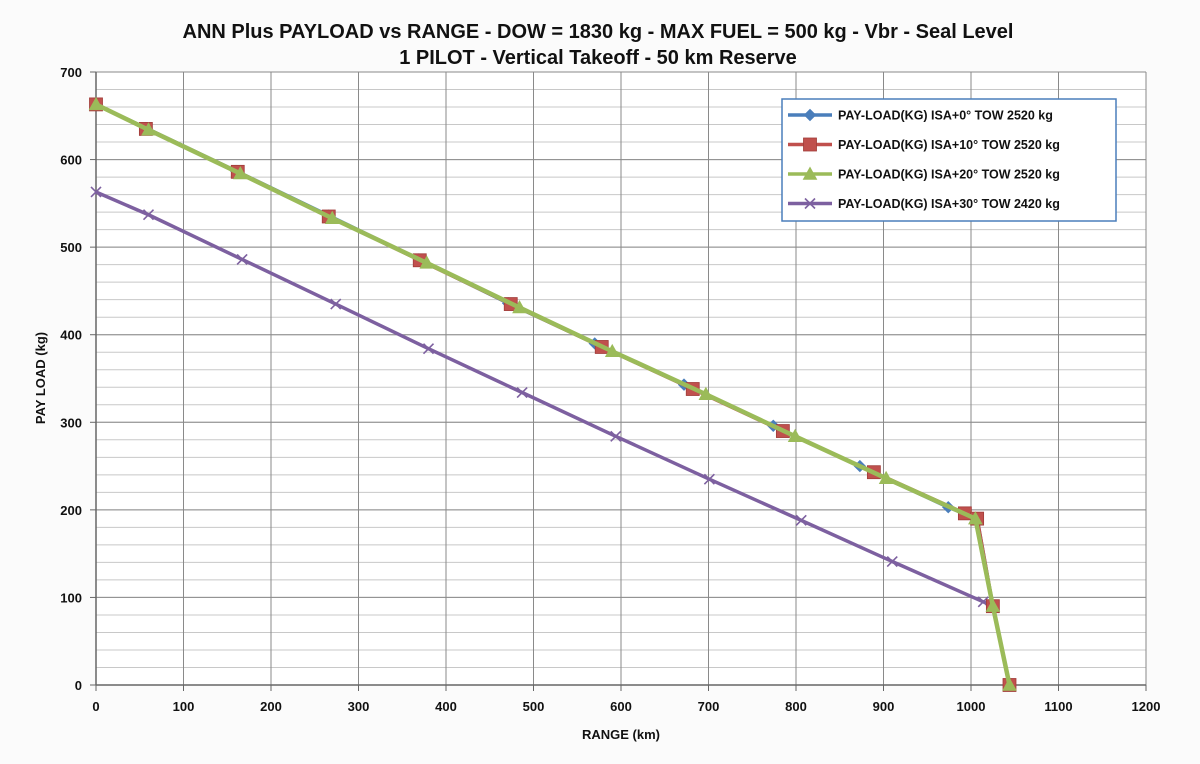 This screenshot has height=764, width=1200. Describe the element at coordinates (71, 422) in the screenshot. I see `y-tick-label: 300` at that location.